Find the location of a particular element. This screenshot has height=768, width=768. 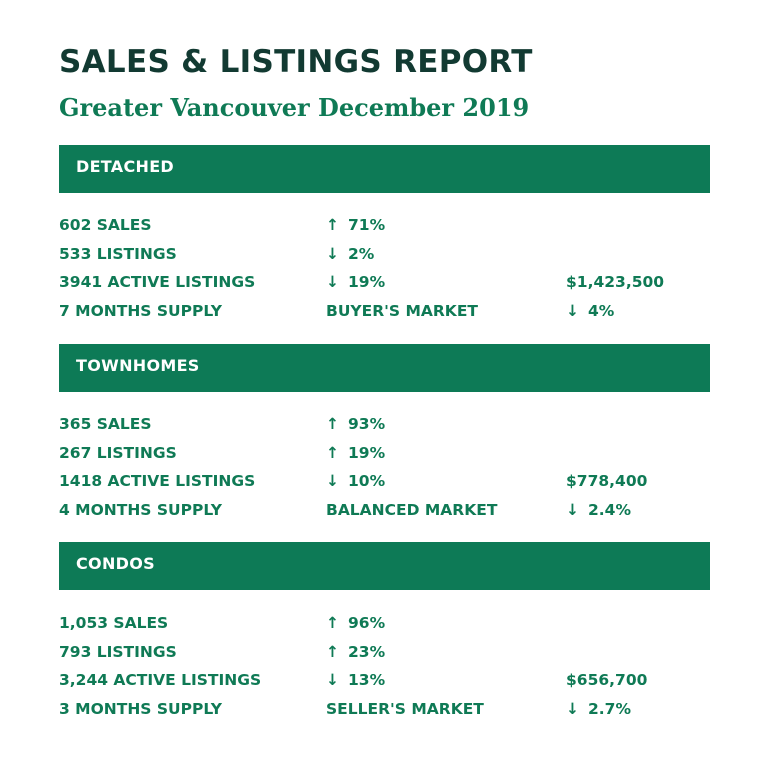

table-row: 4 MONTHS SUPPLY BALANCED MARKET ↓ 2.4% is located at coordinates (384, 515).